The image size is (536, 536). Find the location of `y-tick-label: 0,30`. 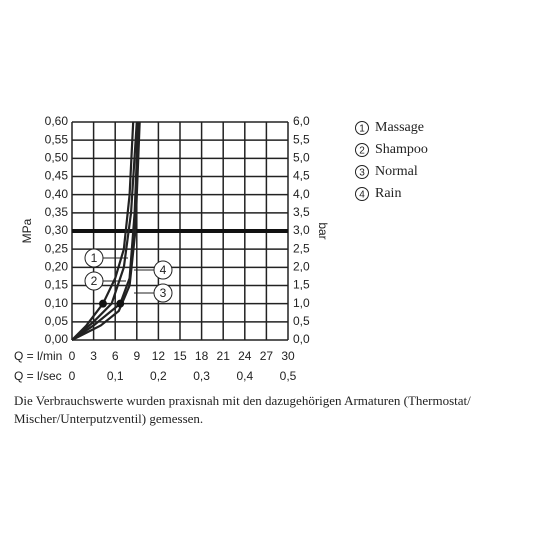

y-tick-label: 0,30 is located at coordinates (57, 230).